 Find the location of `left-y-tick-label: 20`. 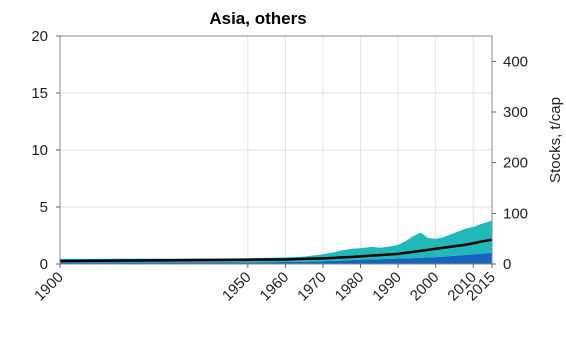

left-y-tick-label: 20 is located at coordinates (39, 36).